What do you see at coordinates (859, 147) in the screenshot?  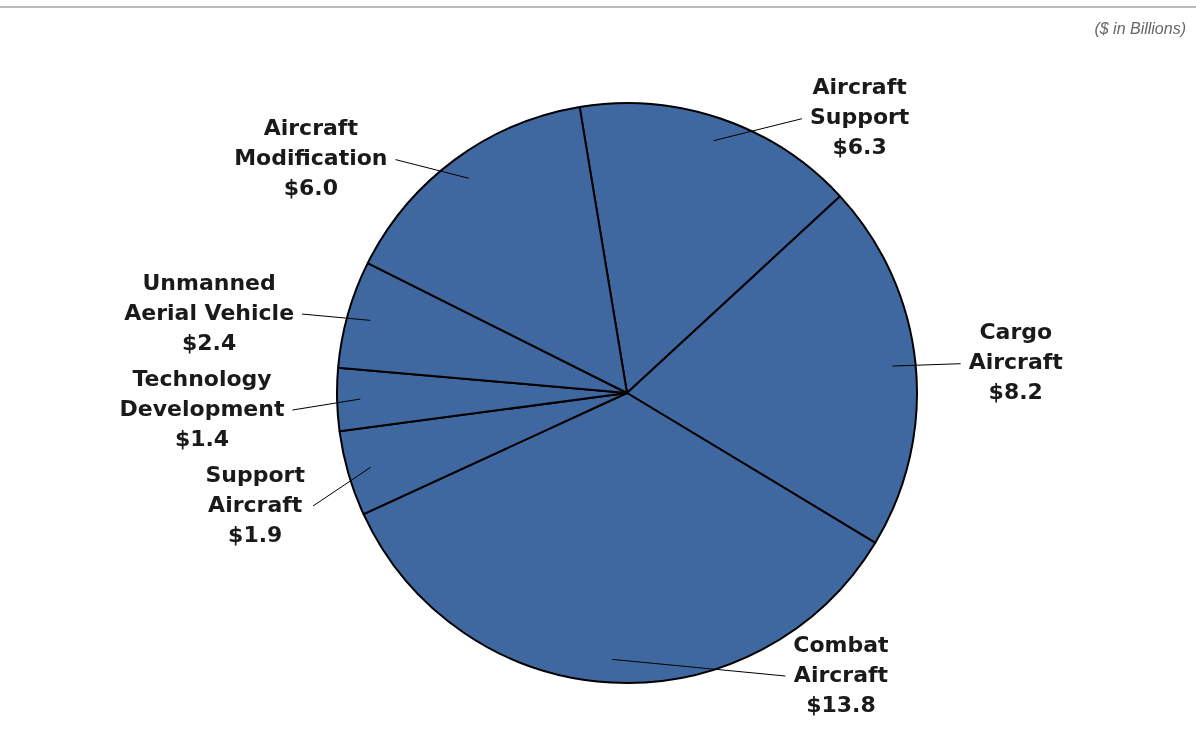 I see `data-label: $6.3` at bounding box center [859, 147].